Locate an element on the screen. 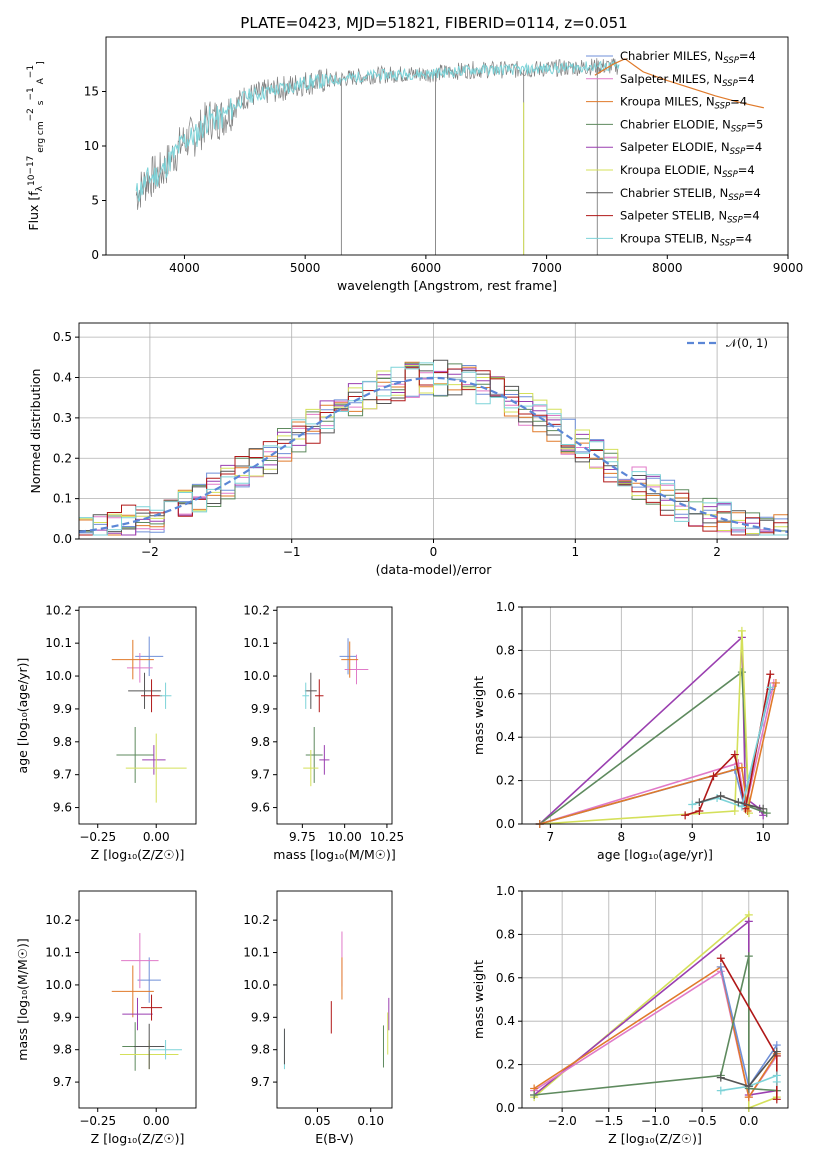 The height and width of the screenshot is (1170, 819). y-tick-label: 0.2 is located at coordinates (62, 458).